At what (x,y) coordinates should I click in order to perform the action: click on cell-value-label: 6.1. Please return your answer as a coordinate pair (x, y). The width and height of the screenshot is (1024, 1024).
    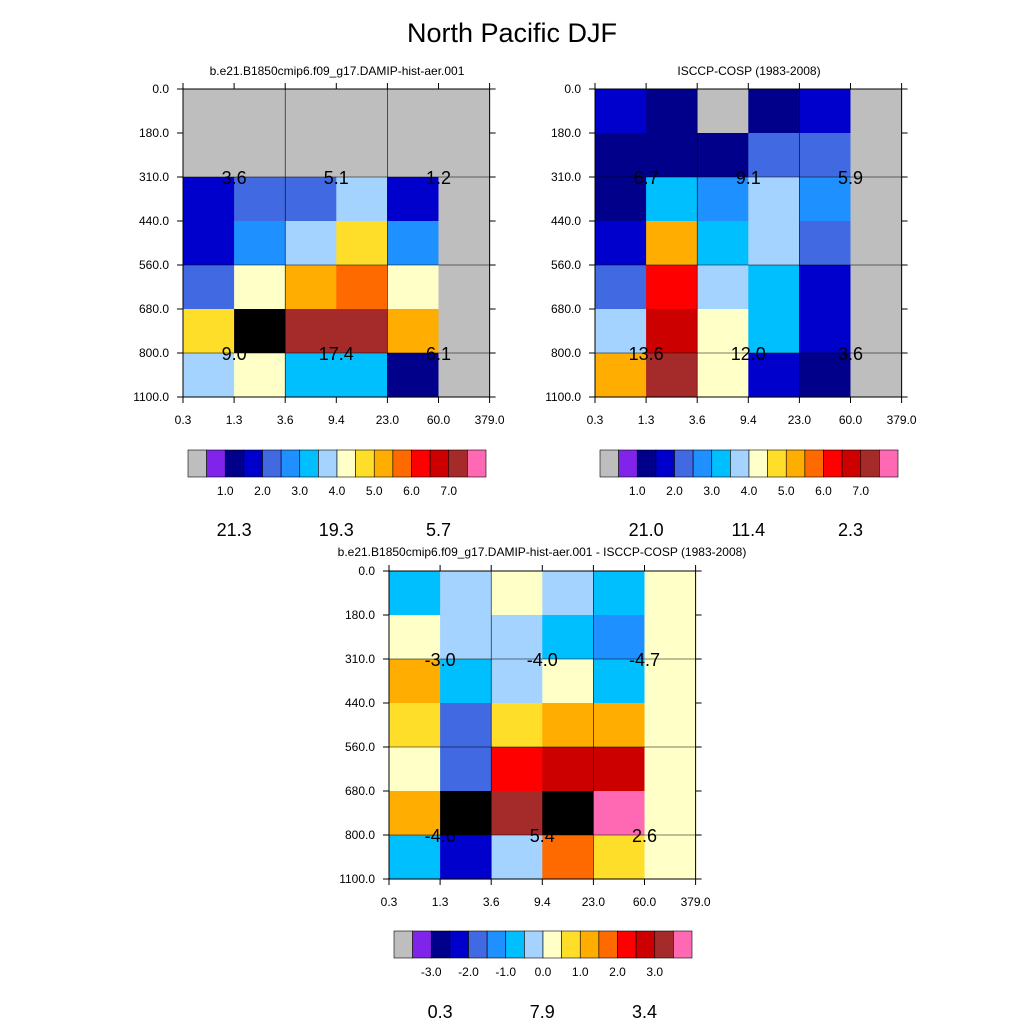
    Looking at the image, I should click on (438, 354).